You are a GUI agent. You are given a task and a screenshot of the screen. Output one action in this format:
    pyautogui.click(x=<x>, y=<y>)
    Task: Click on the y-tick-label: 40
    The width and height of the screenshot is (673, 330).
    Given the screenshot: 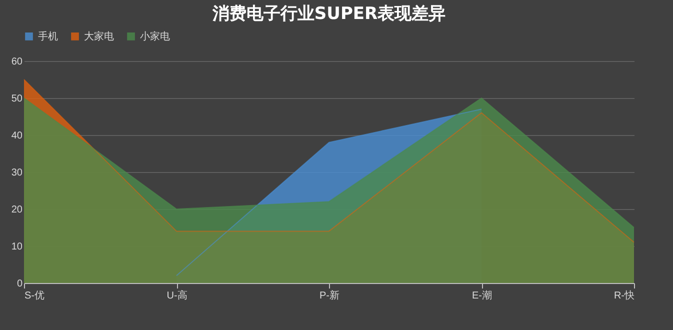 What is the action you would take?
    pyautogui.click(x=17, y=136)
    